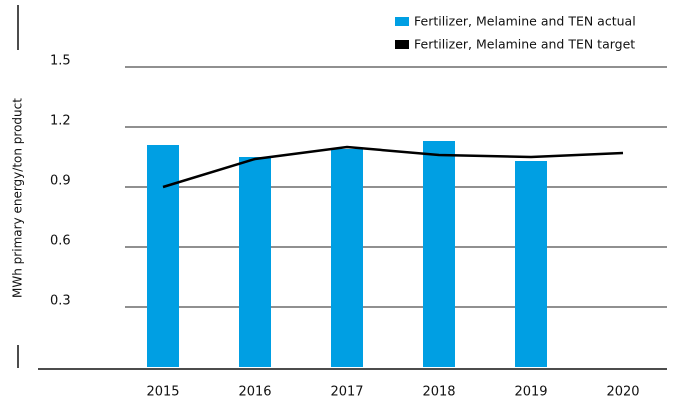 The image size is (685, 412). What do you see at coordinates (18, 198) in the screenshot?
I see `y-axis-label: MWh primary energy/ton product` at bounding box center [18, 198].